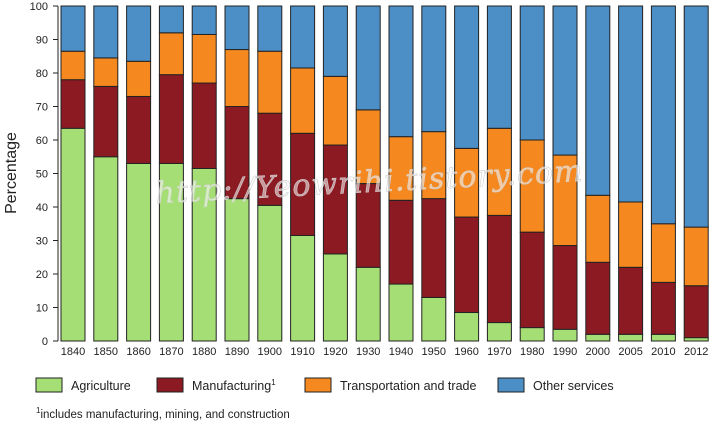 This screenshot has width=720, height=423. Describe the element at coordinates (270, 352) in the screenshot. I see `x-tick-label: 1900` at that location.